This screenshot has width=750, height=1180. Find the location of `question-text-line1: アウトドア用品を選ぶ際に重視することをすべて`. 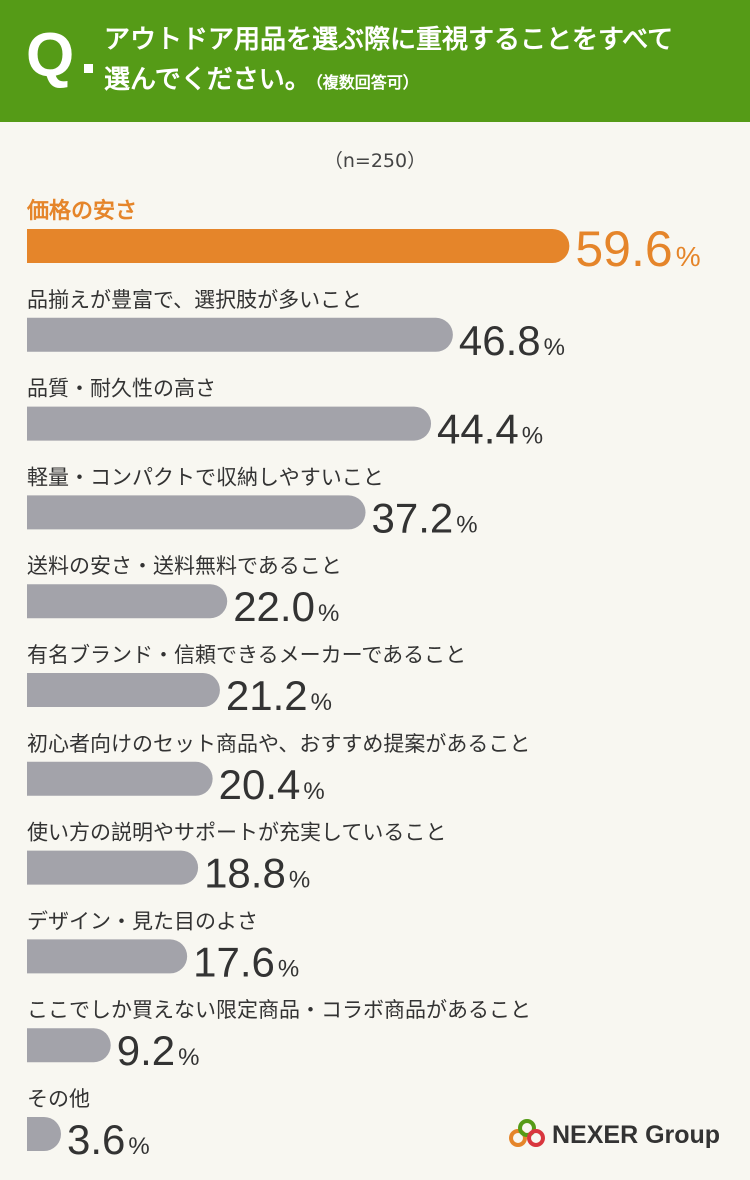

question-text-line1: アウトドア用品を選ぶ際に重視することをすべて is located at coordinates (389, 40).